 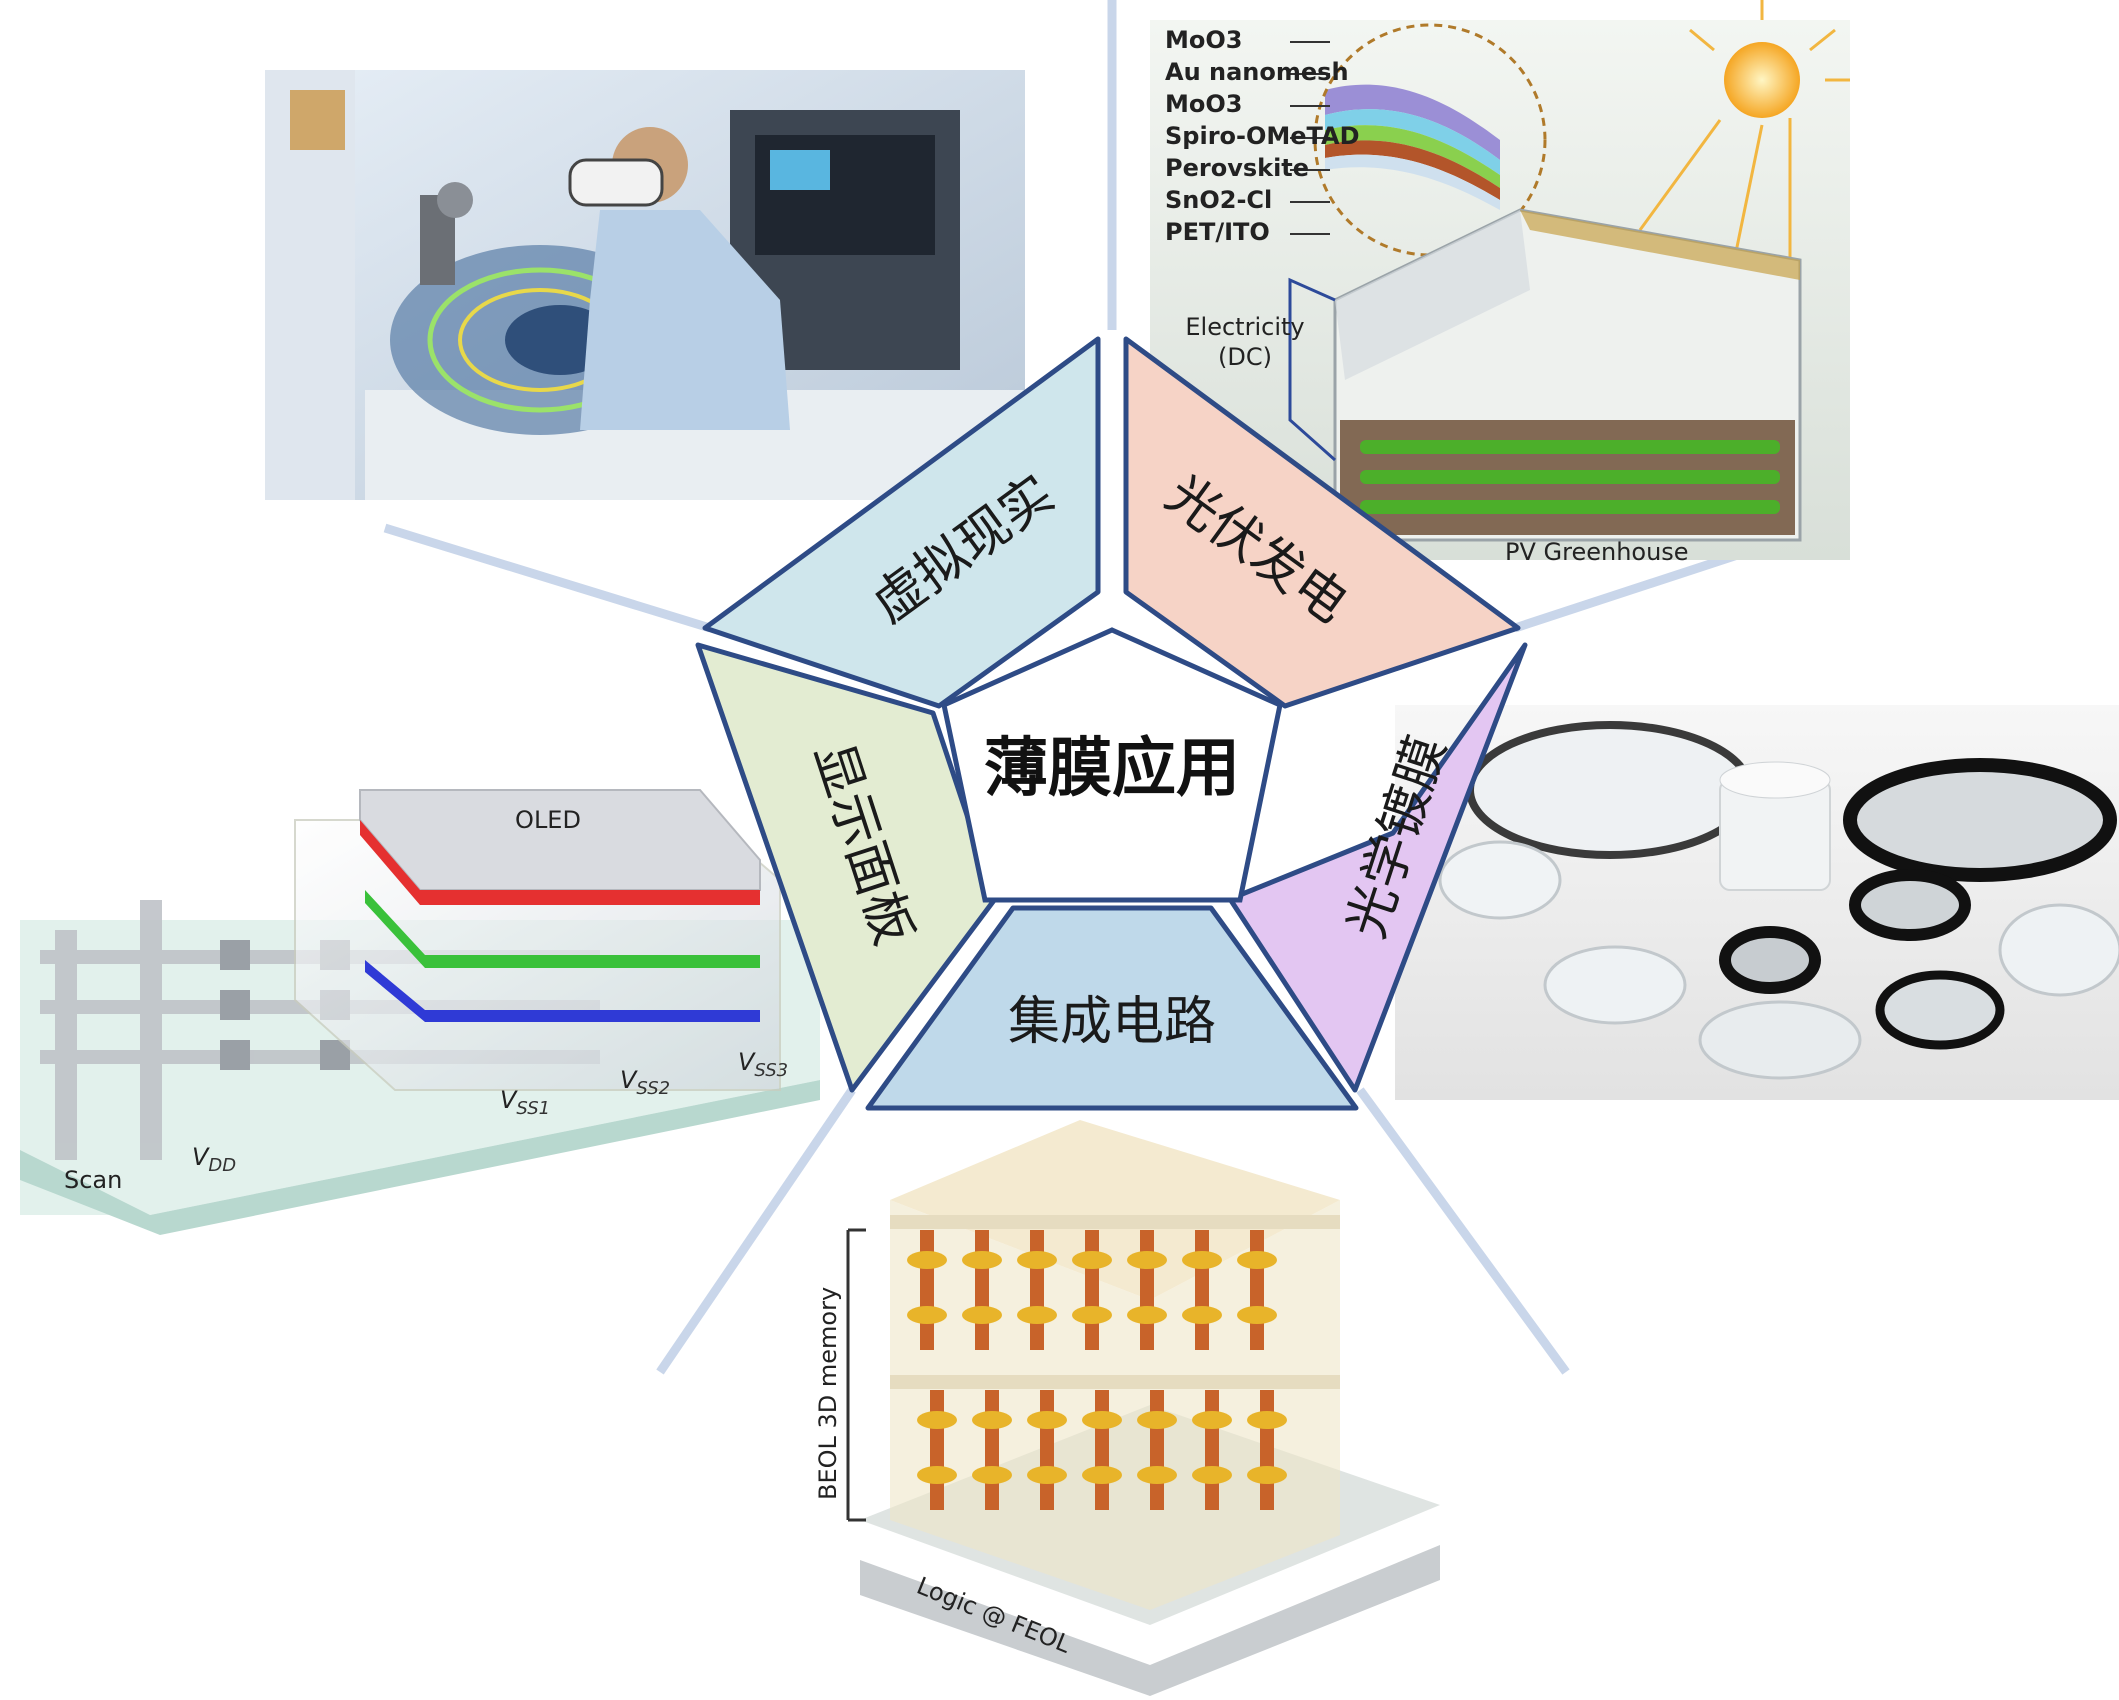 I want to click on vss-labels: VSS1 VSS2 VSS3 VDD Scan, so click(x=426, y=1121).